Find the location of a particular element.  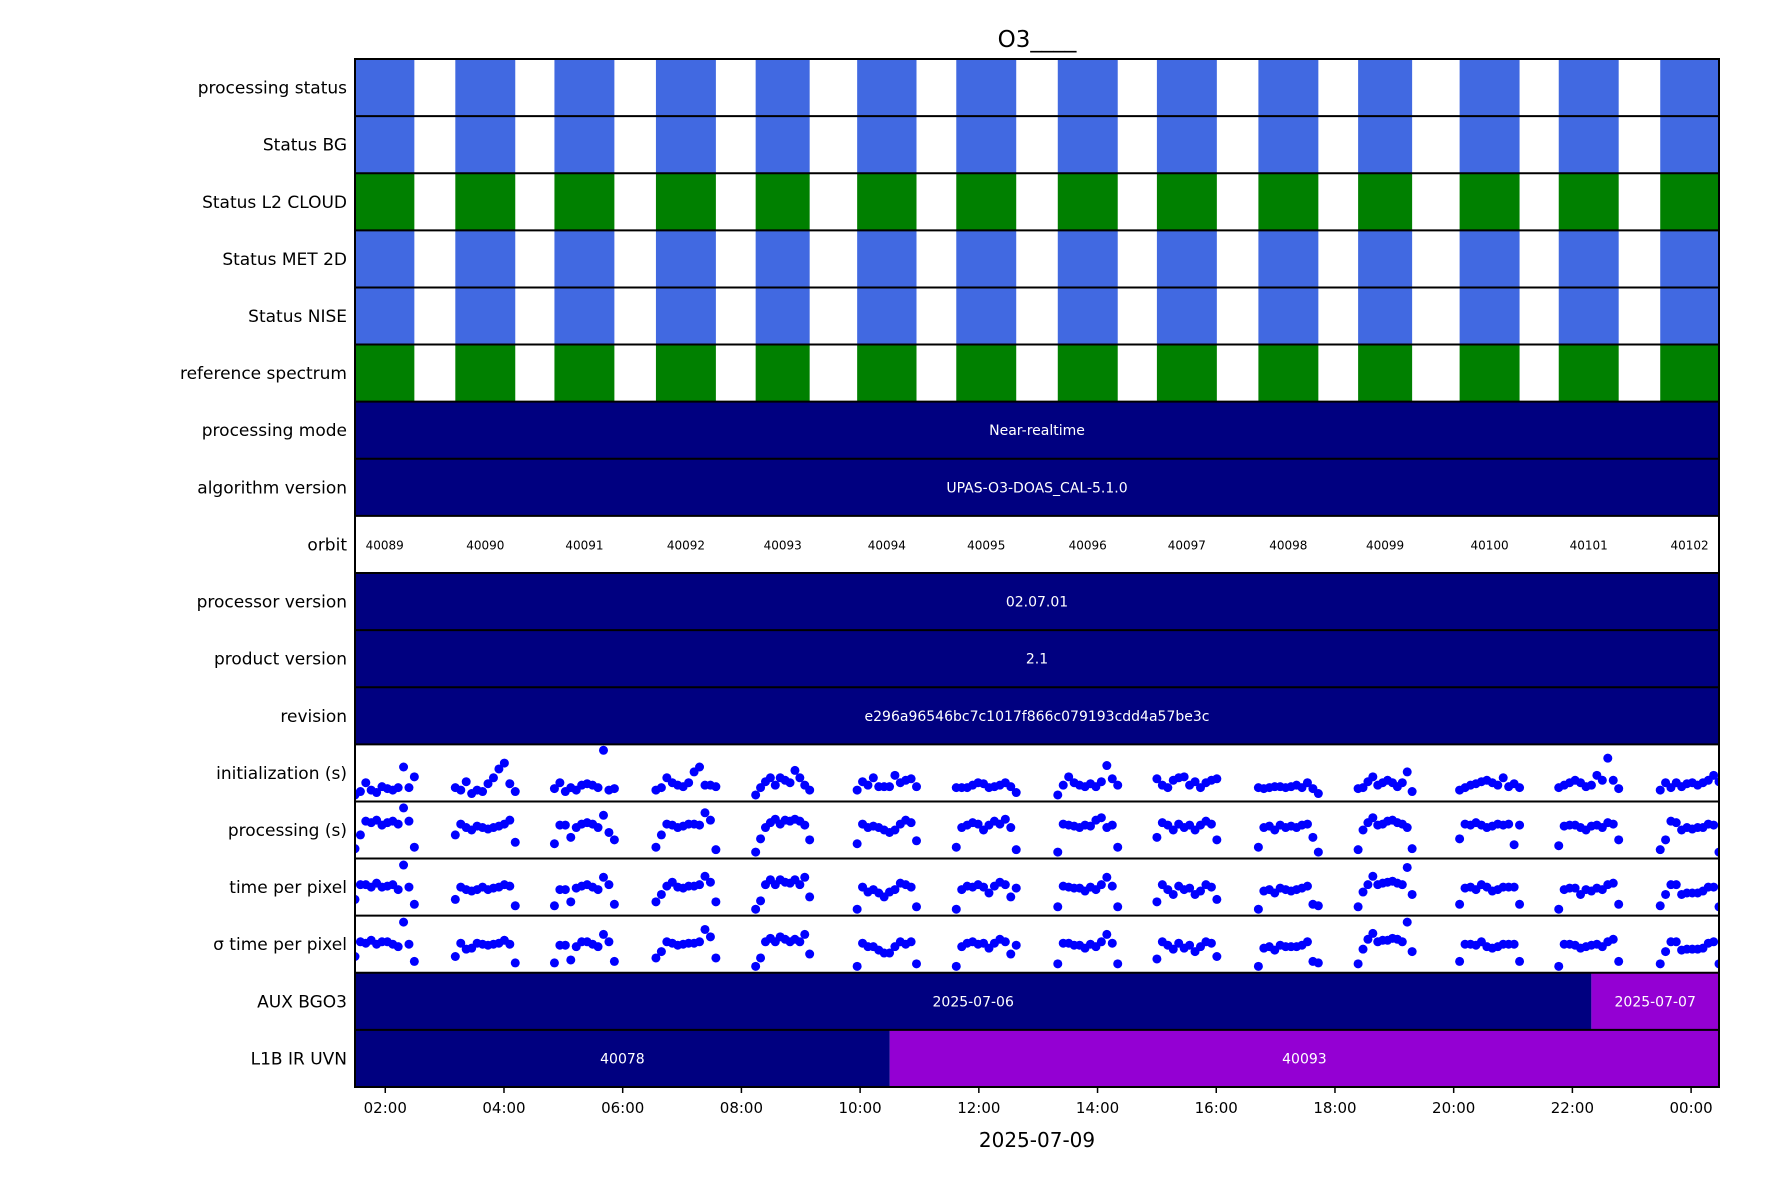

row-label: processor version is located at coordinates (272, 603).